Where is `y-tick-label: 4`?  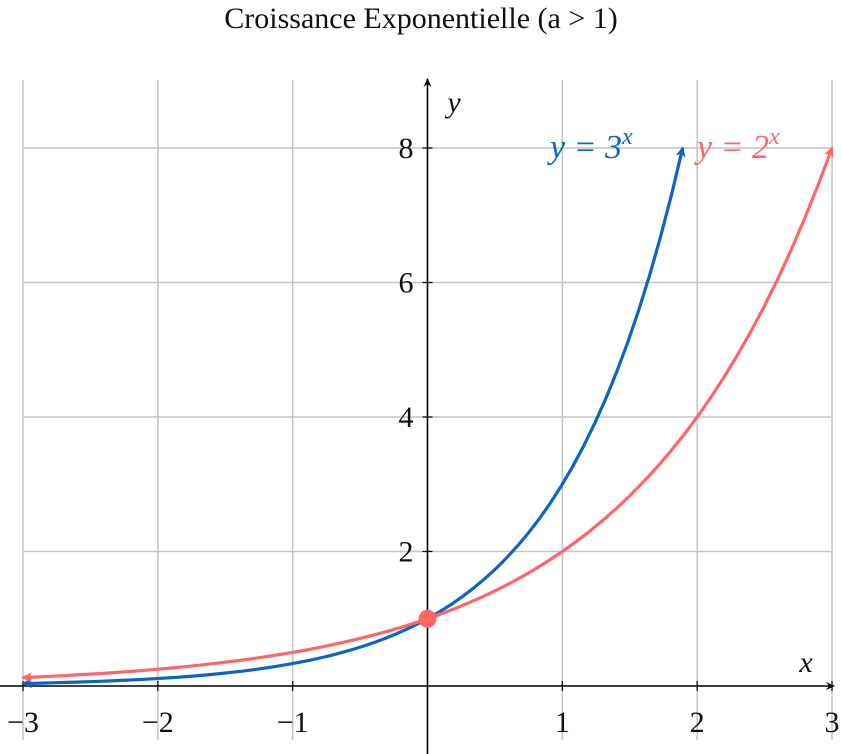 y-tick-label: 4 is located at coordinates (406, 417).